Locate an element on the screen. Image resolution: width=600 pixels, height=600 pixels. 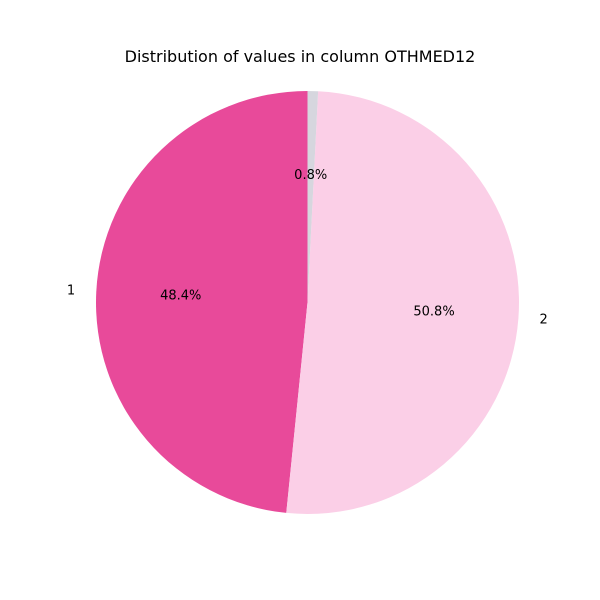
slice-percent-label: 0.8% is located at coordinates (310, 175).